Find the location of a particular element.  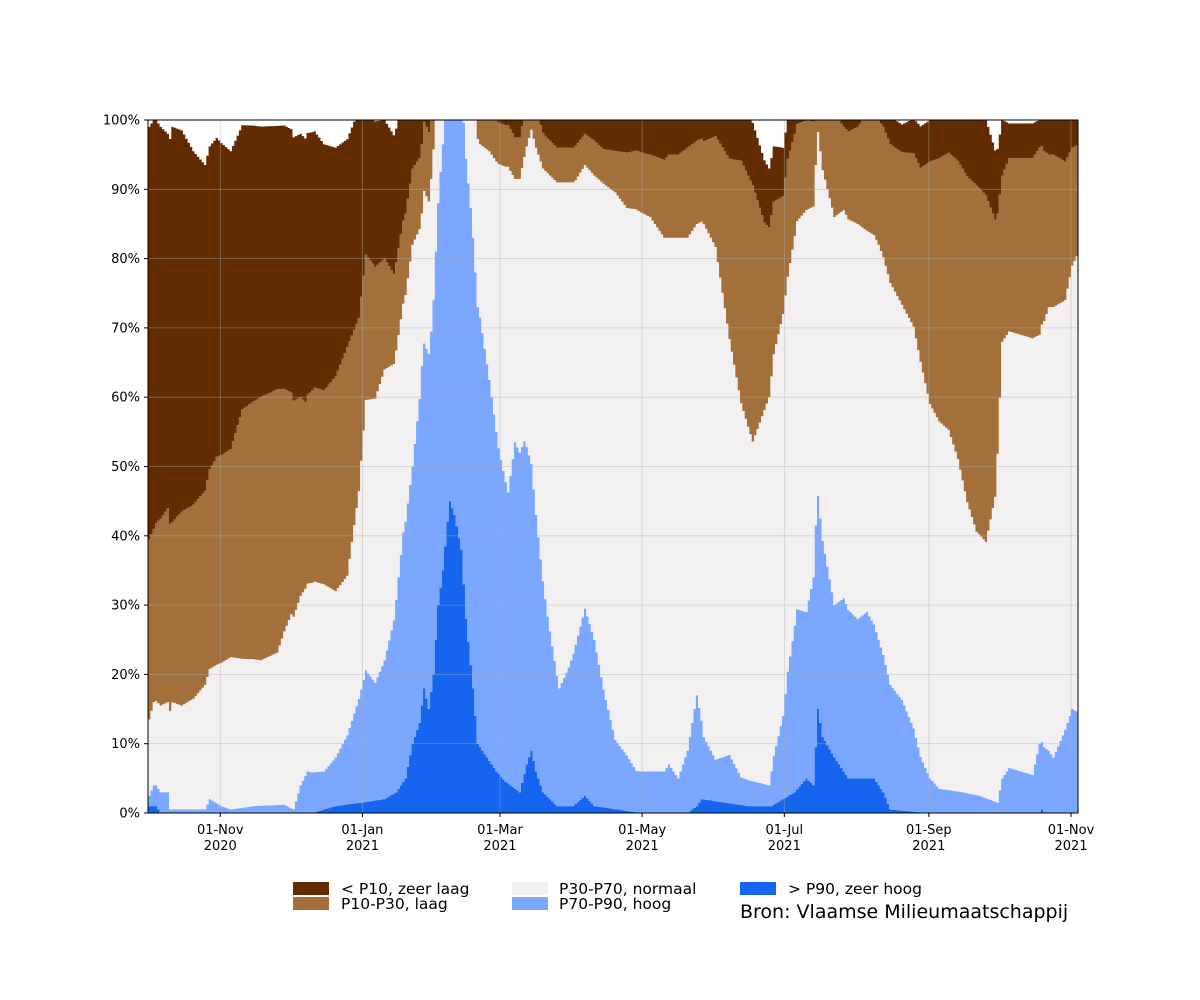

y-tick-label: 50% is located at coordinates (125, 467).